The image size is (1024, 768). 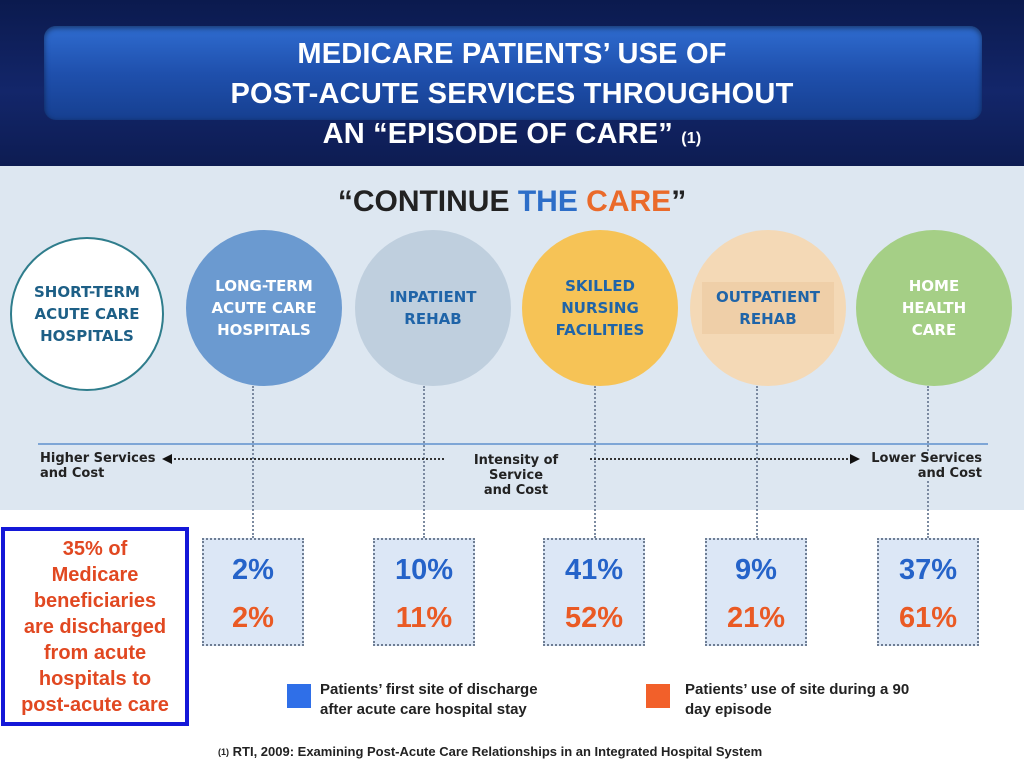 I want to click on percent-episode-use: 11%, so click(x=424, y=618).